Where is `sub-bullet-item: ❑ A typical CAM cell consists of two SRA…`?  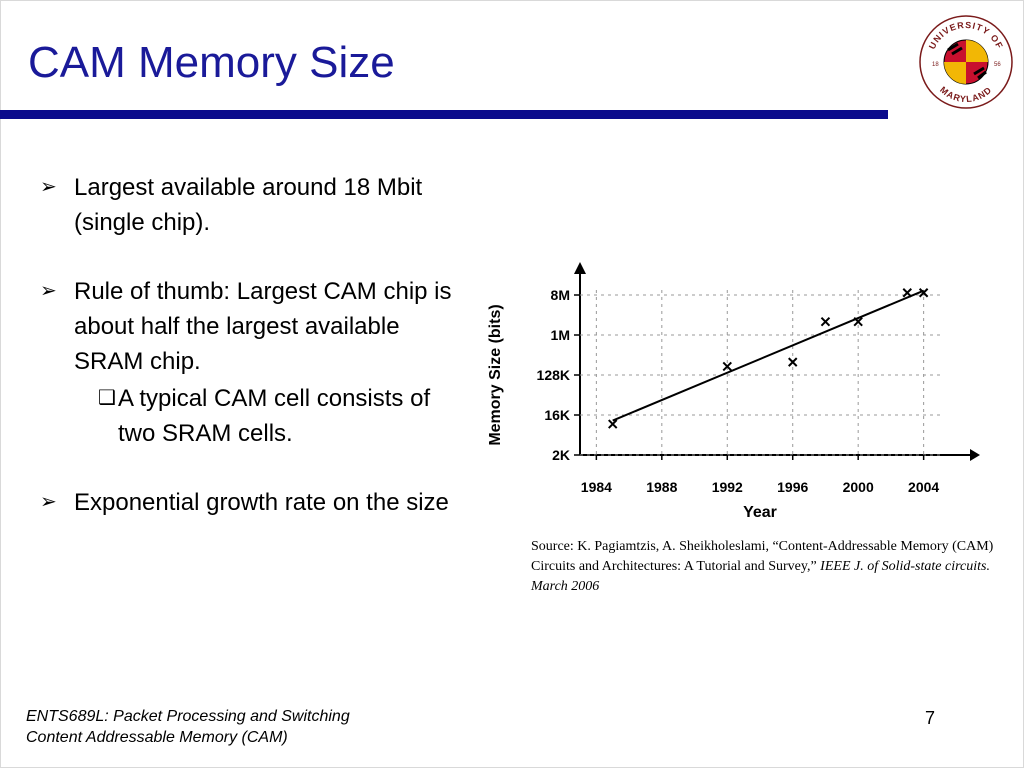 sub-bullet-item: ❑ A typical CAM cell consists of two SRA… is located at coordinates (272, 416).